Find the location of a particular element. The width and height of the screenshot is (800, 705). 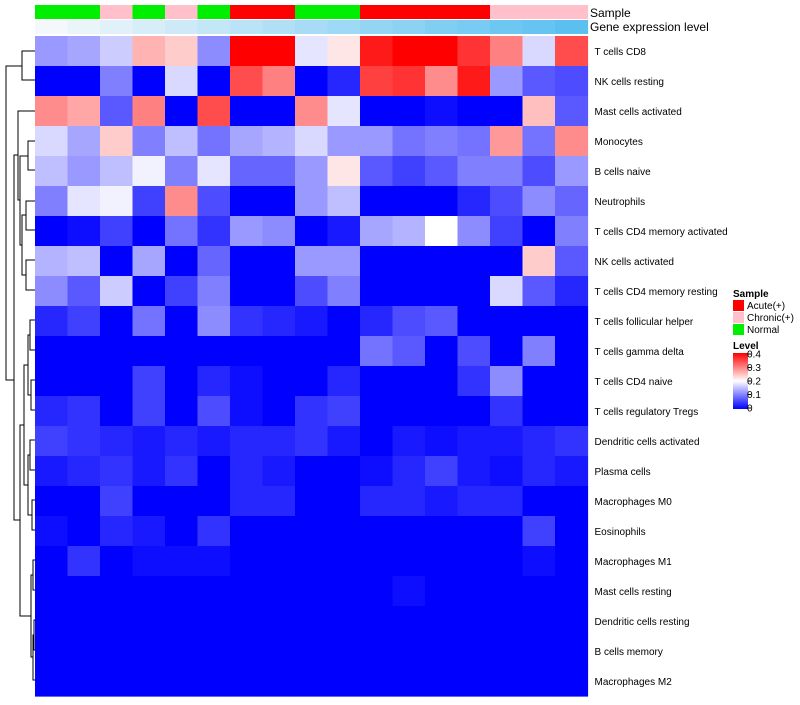

row-label: T cells follicular helper is located at coordinates (644, 322).